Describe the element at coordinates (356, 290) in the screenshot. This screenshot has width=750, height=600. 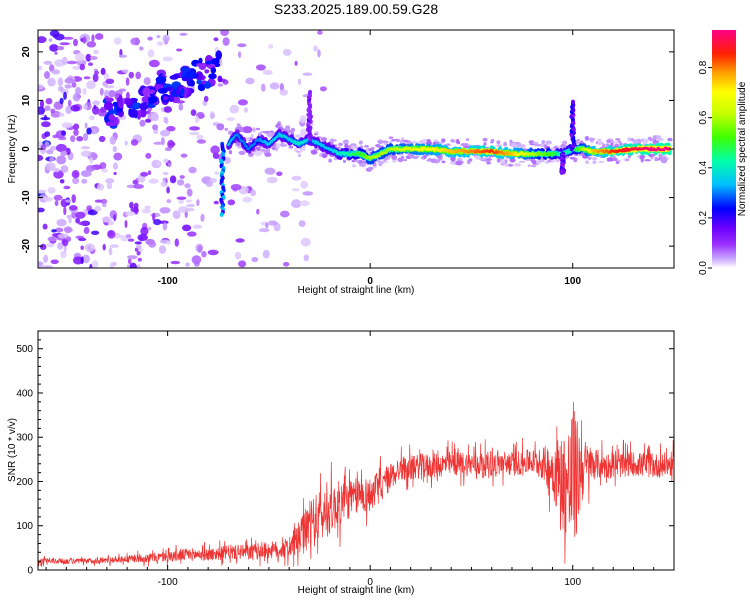
I see `spectrogram-x-label: Height of straight line (km)` at that location.